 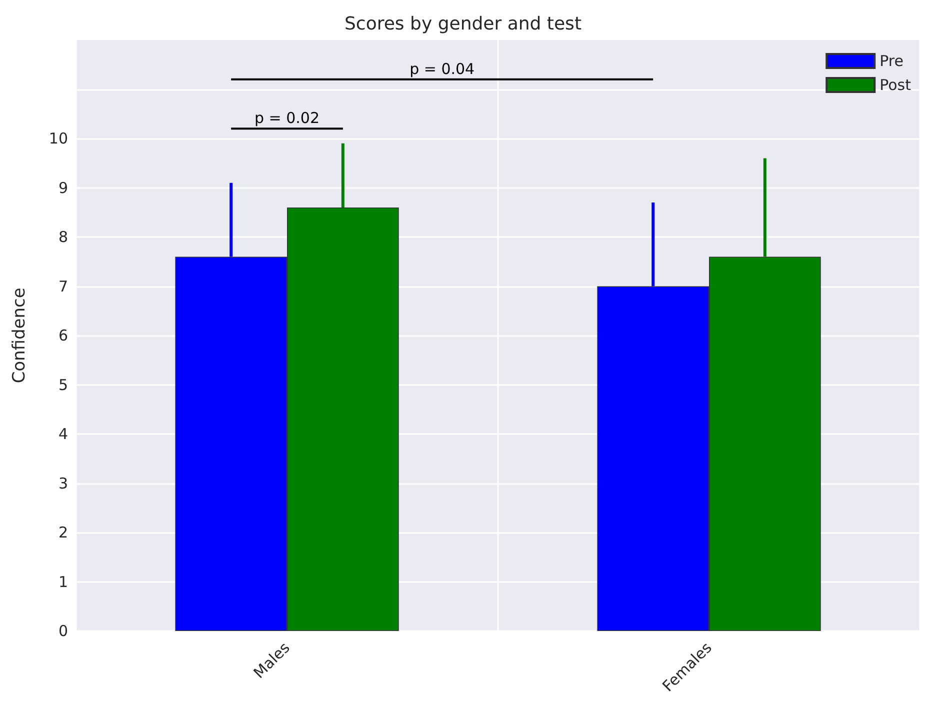 I want to click on y-tick-label: 9, so click(x=63, y=187).